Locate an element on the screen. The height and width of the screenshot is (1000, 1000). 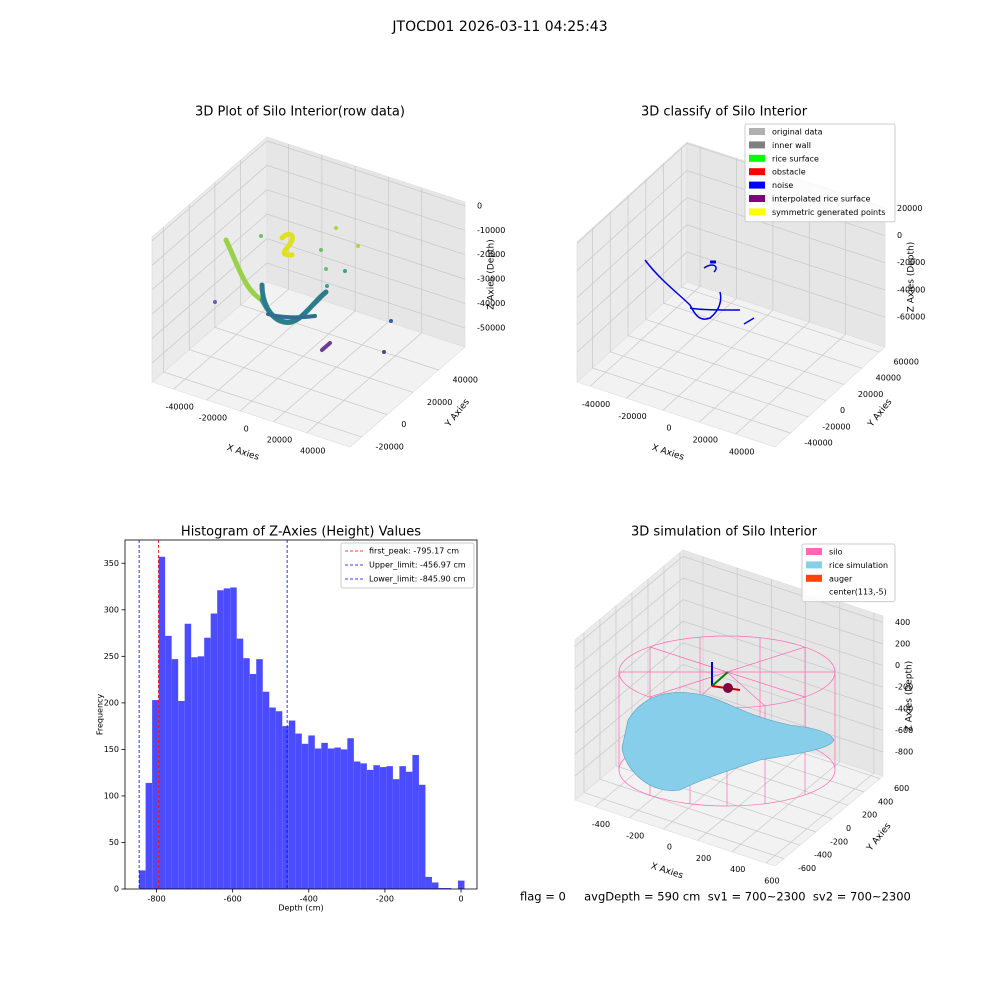
legend-label: Upper_limit: -456.97 cm is located at coordinates (417, 565).